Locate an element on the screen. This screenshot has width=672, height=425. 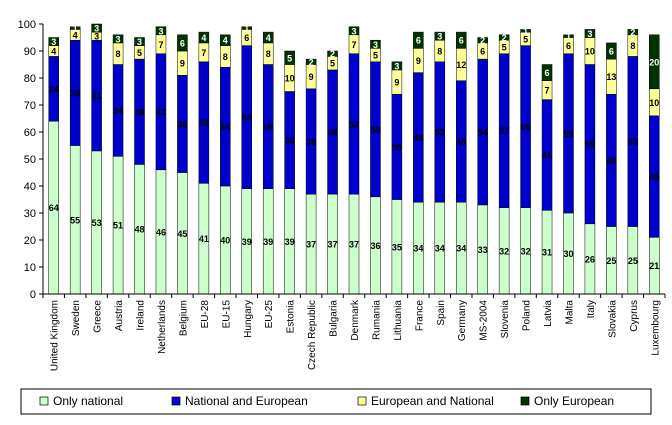
y-tick-label: 60 is located at coordinates (30, 133).